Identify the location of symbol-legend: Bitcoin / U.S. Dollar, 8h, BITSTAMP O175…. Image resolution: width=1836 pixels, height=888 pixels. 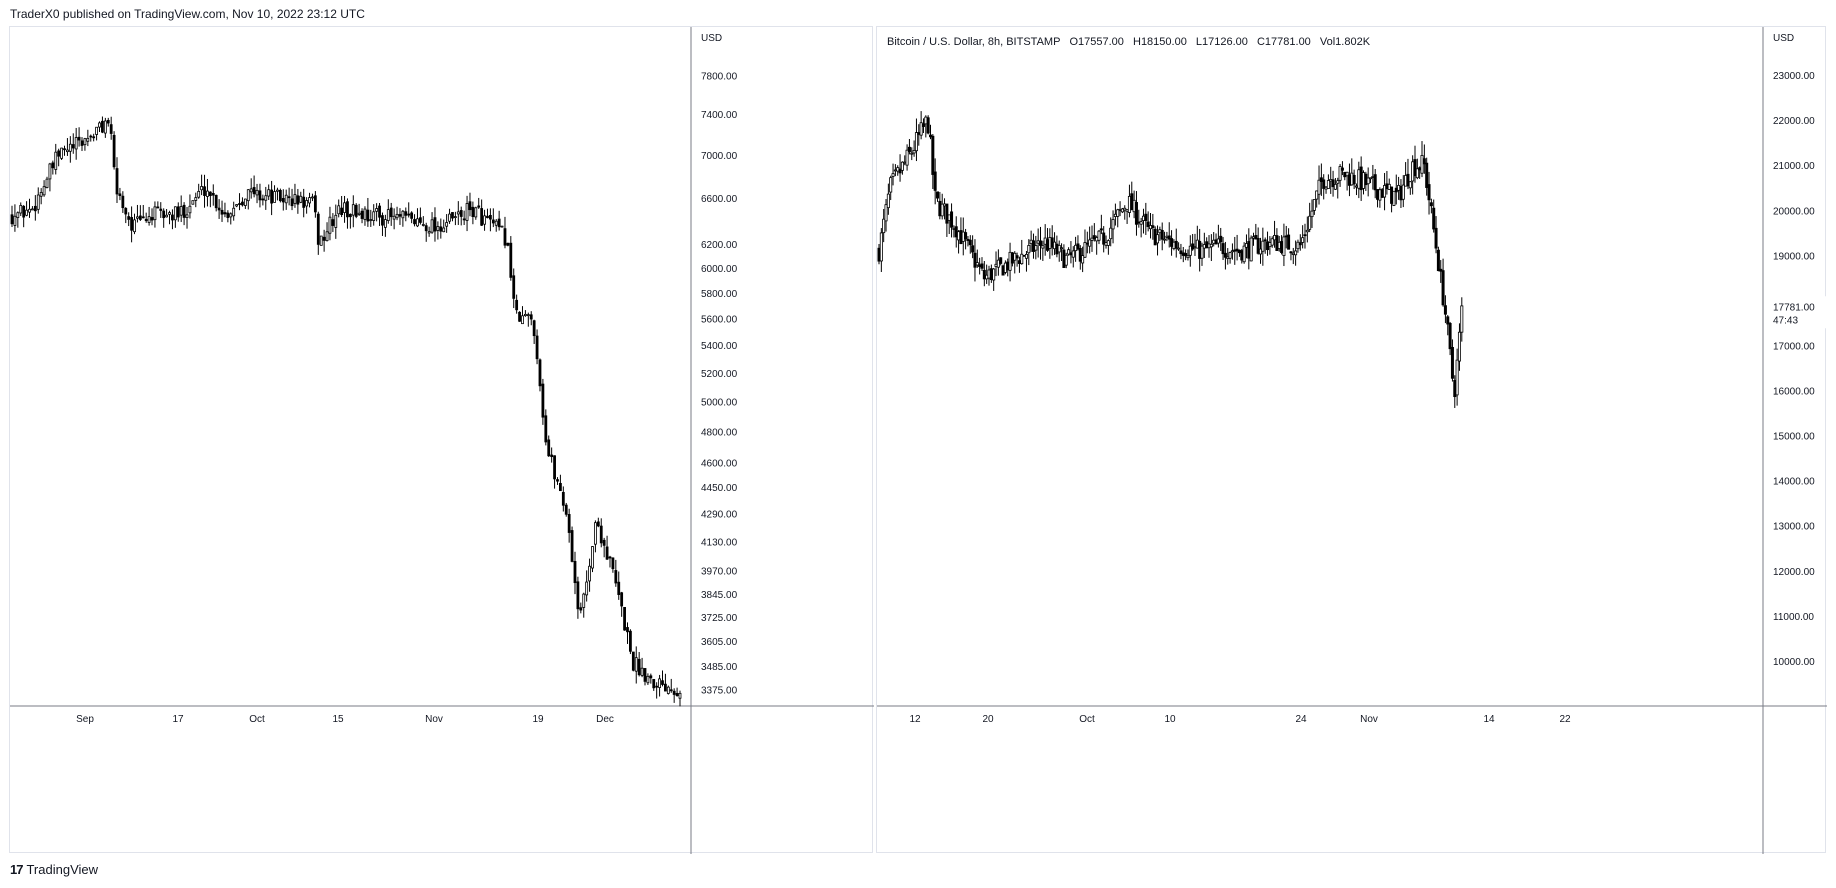
(1131, 42).